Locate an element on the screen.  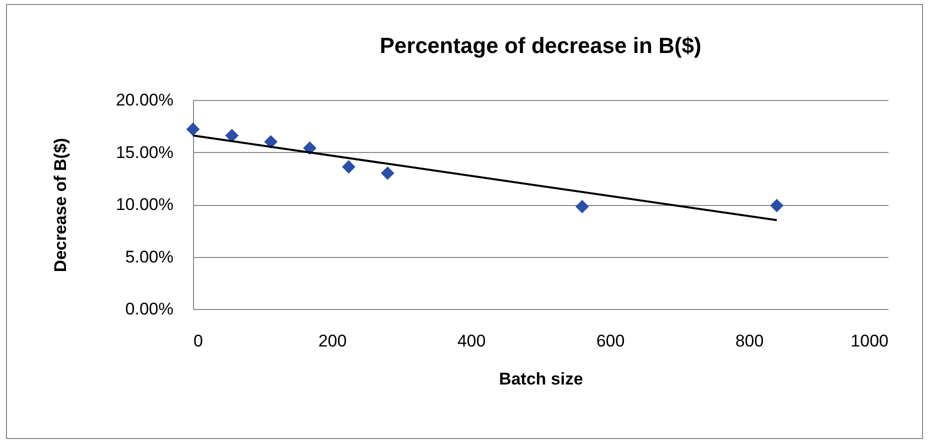
y-axis-title: Decrease of B($) is located at coordinates (60, 205).